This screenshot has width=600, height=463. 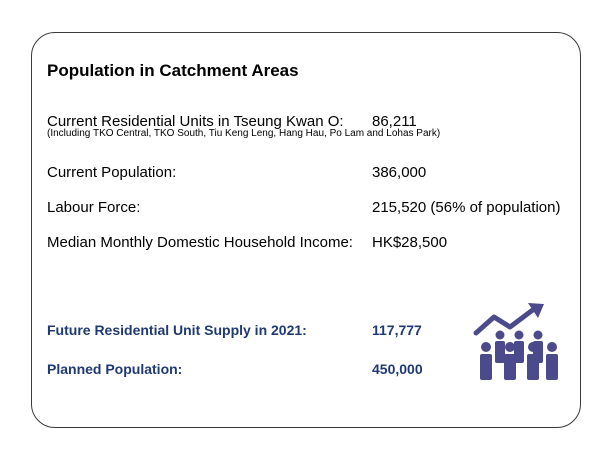 What do you see at coordinates (410, 242) in the screenshot?
I see `row-value: HK$28,500` at bounding box center [410, 242].